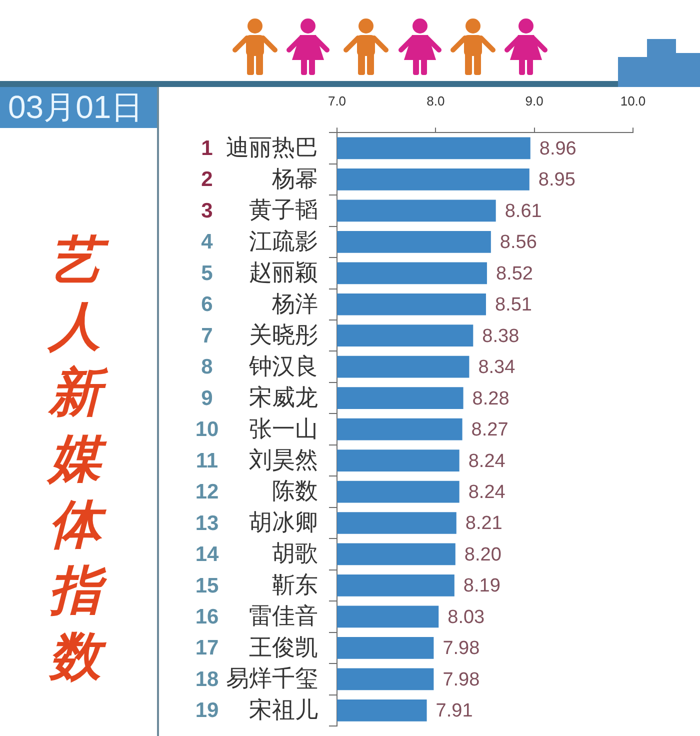 This screenshot has height=736, width=700. Describe the element at coordinates (259, 367) in the screenshot. I see `category-label: 8 钟汉良` at that location.